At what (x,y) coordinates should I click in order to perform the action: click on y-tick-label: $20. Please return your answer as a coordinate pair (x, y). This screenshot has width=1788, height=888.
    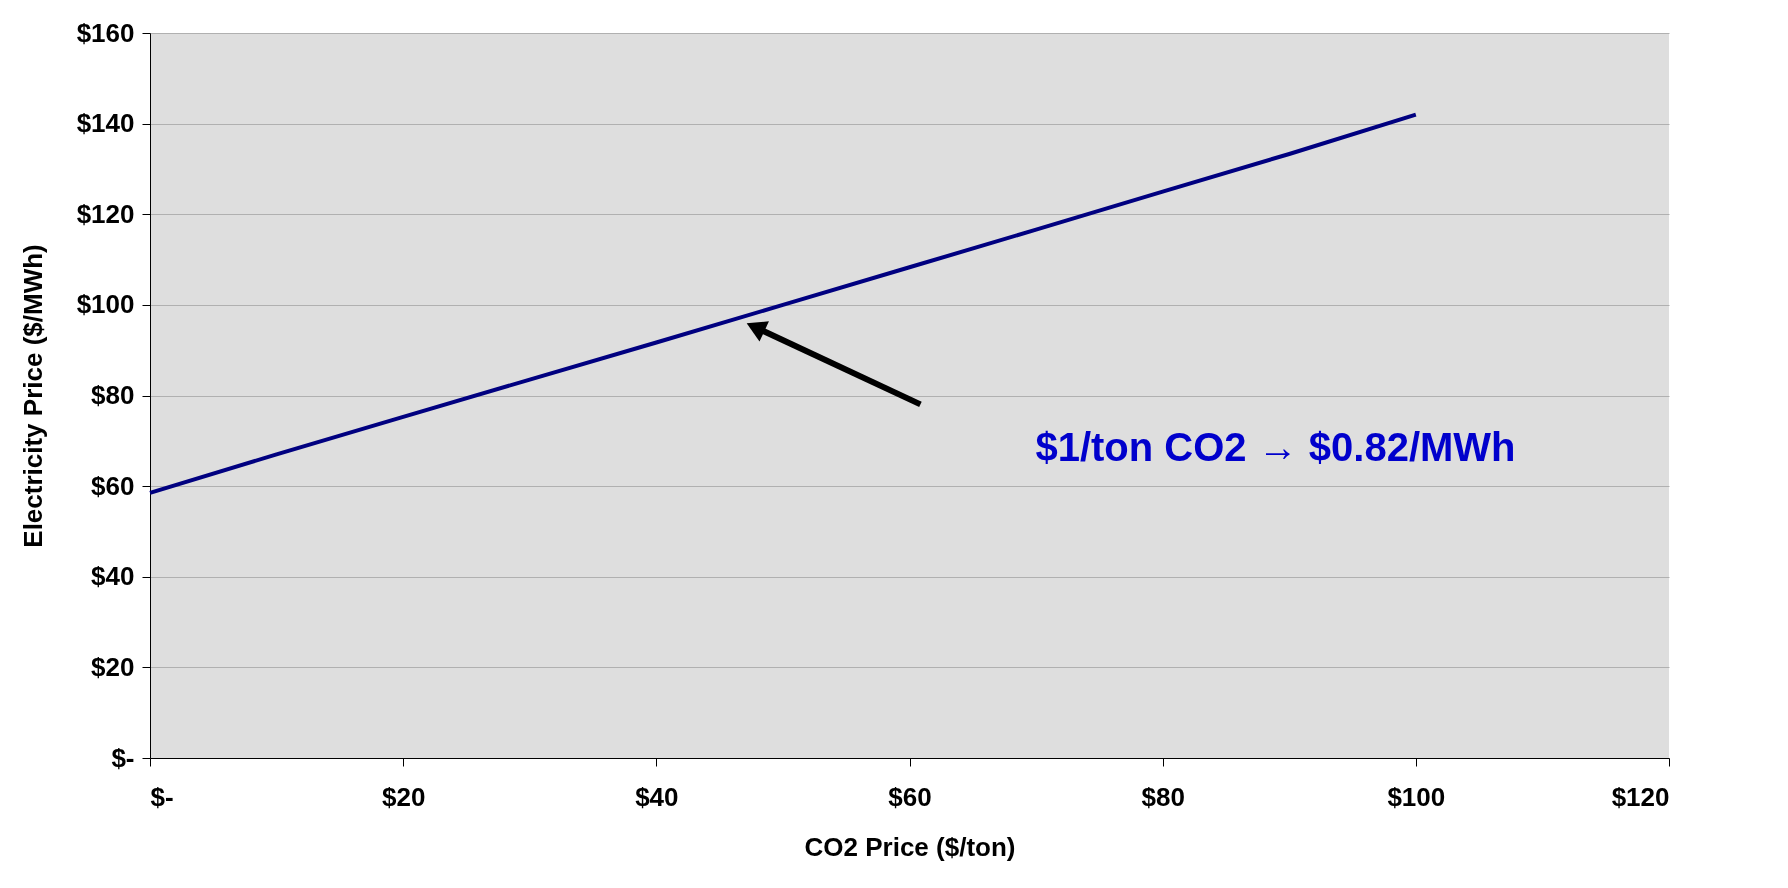
    Looking at the image, I should click on (113, 666).